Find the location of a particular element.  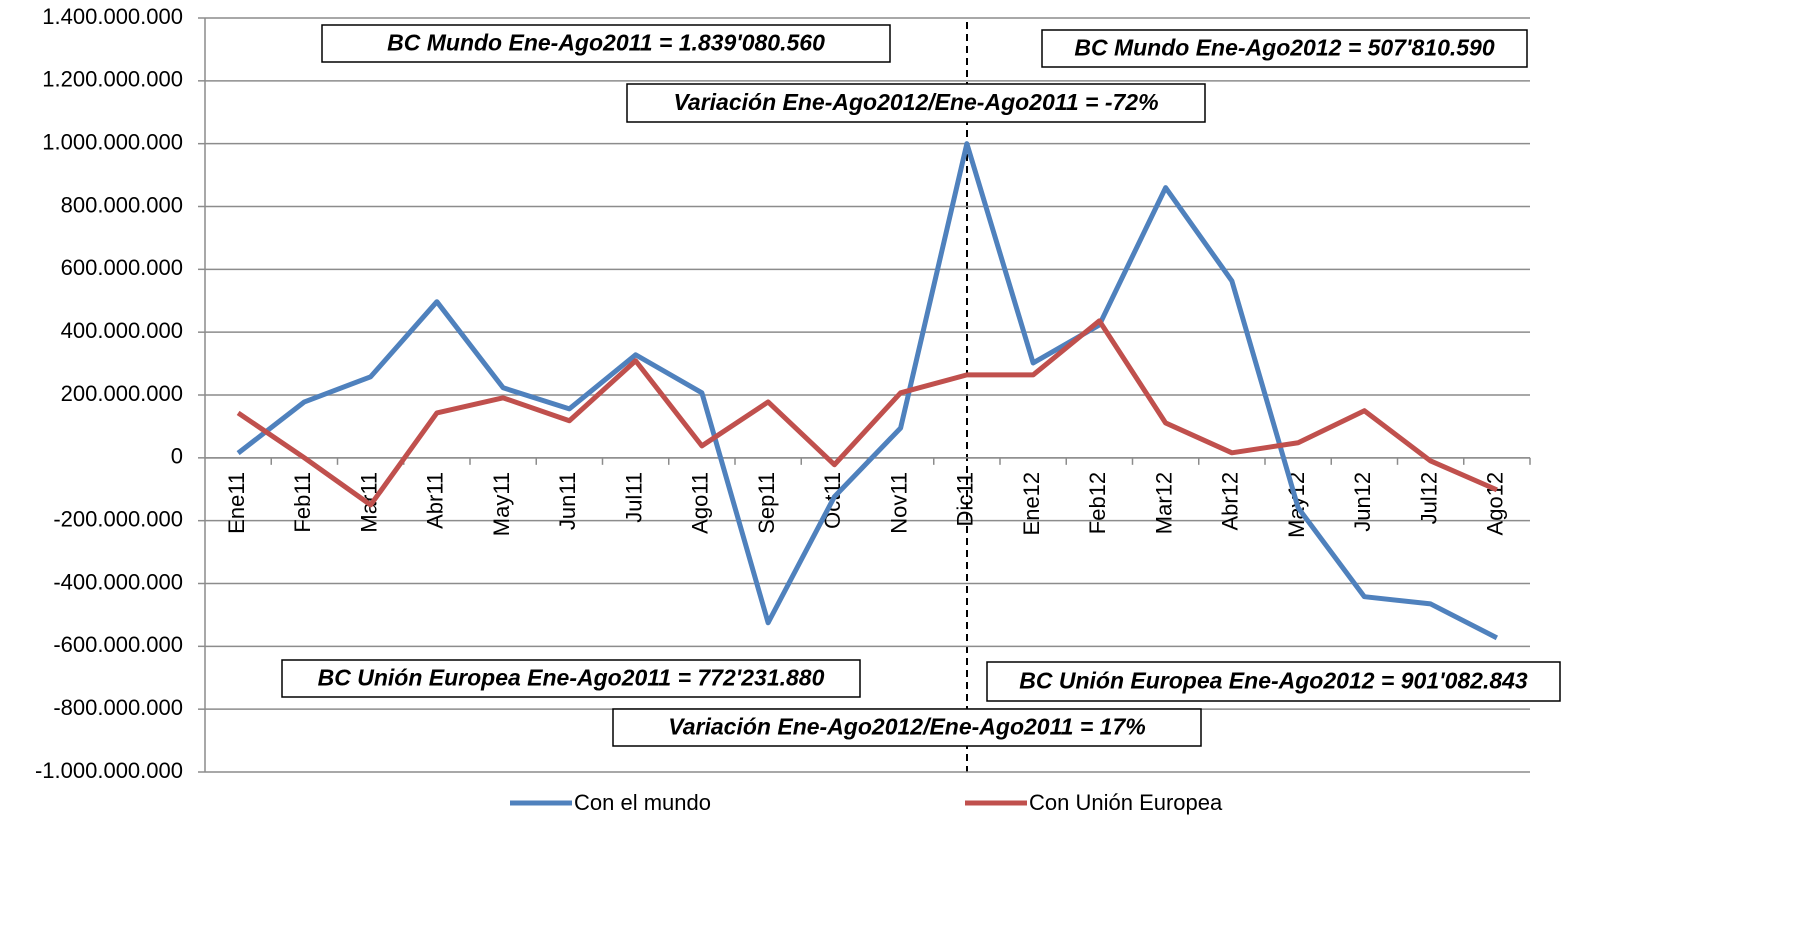

x-tick-label: Jun12 is located at coordinates (1362, 502).